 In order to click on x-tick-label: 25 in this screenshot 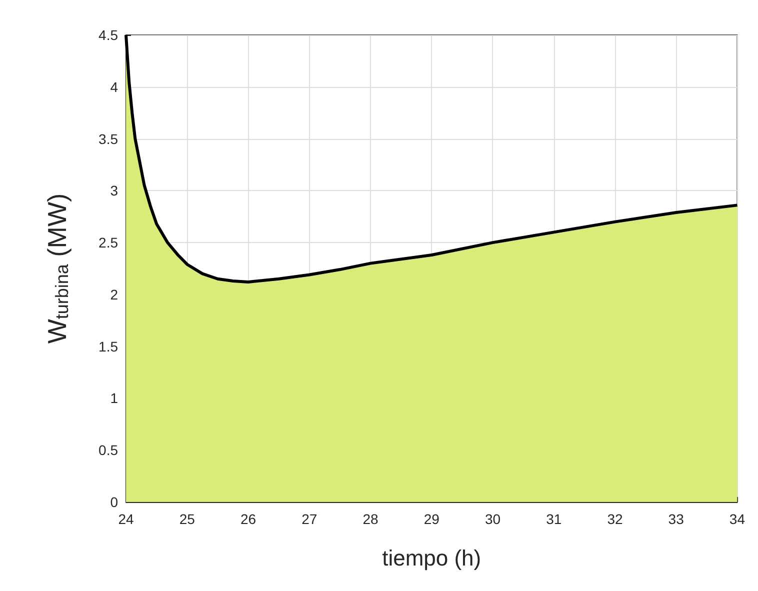, I will do `click(187, 519)`.